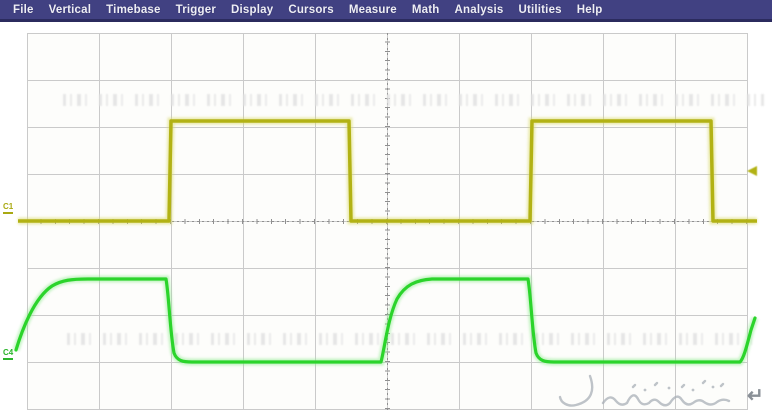 Image resolution: width=772 pixels, height=418 pixels. Describe the element at coordinates (752, 171) in the screenshot. I see `trigger-level-icon` at that location.